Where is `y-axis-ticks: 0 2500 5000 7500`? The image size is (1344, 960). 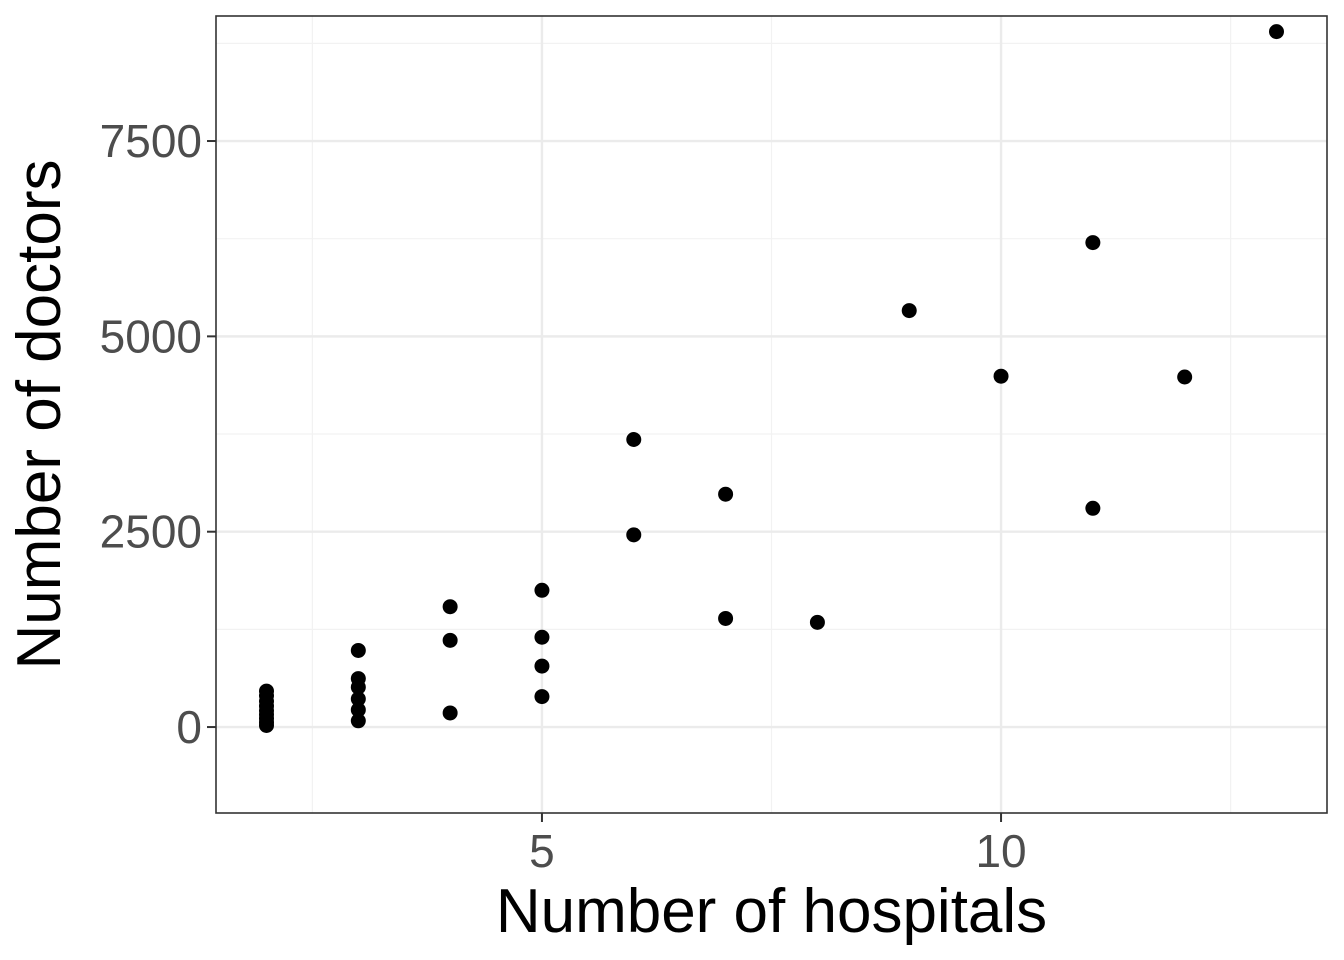
y-axis-ticks: 0 2500 5000 7500 is located at coordinates (158, 434).